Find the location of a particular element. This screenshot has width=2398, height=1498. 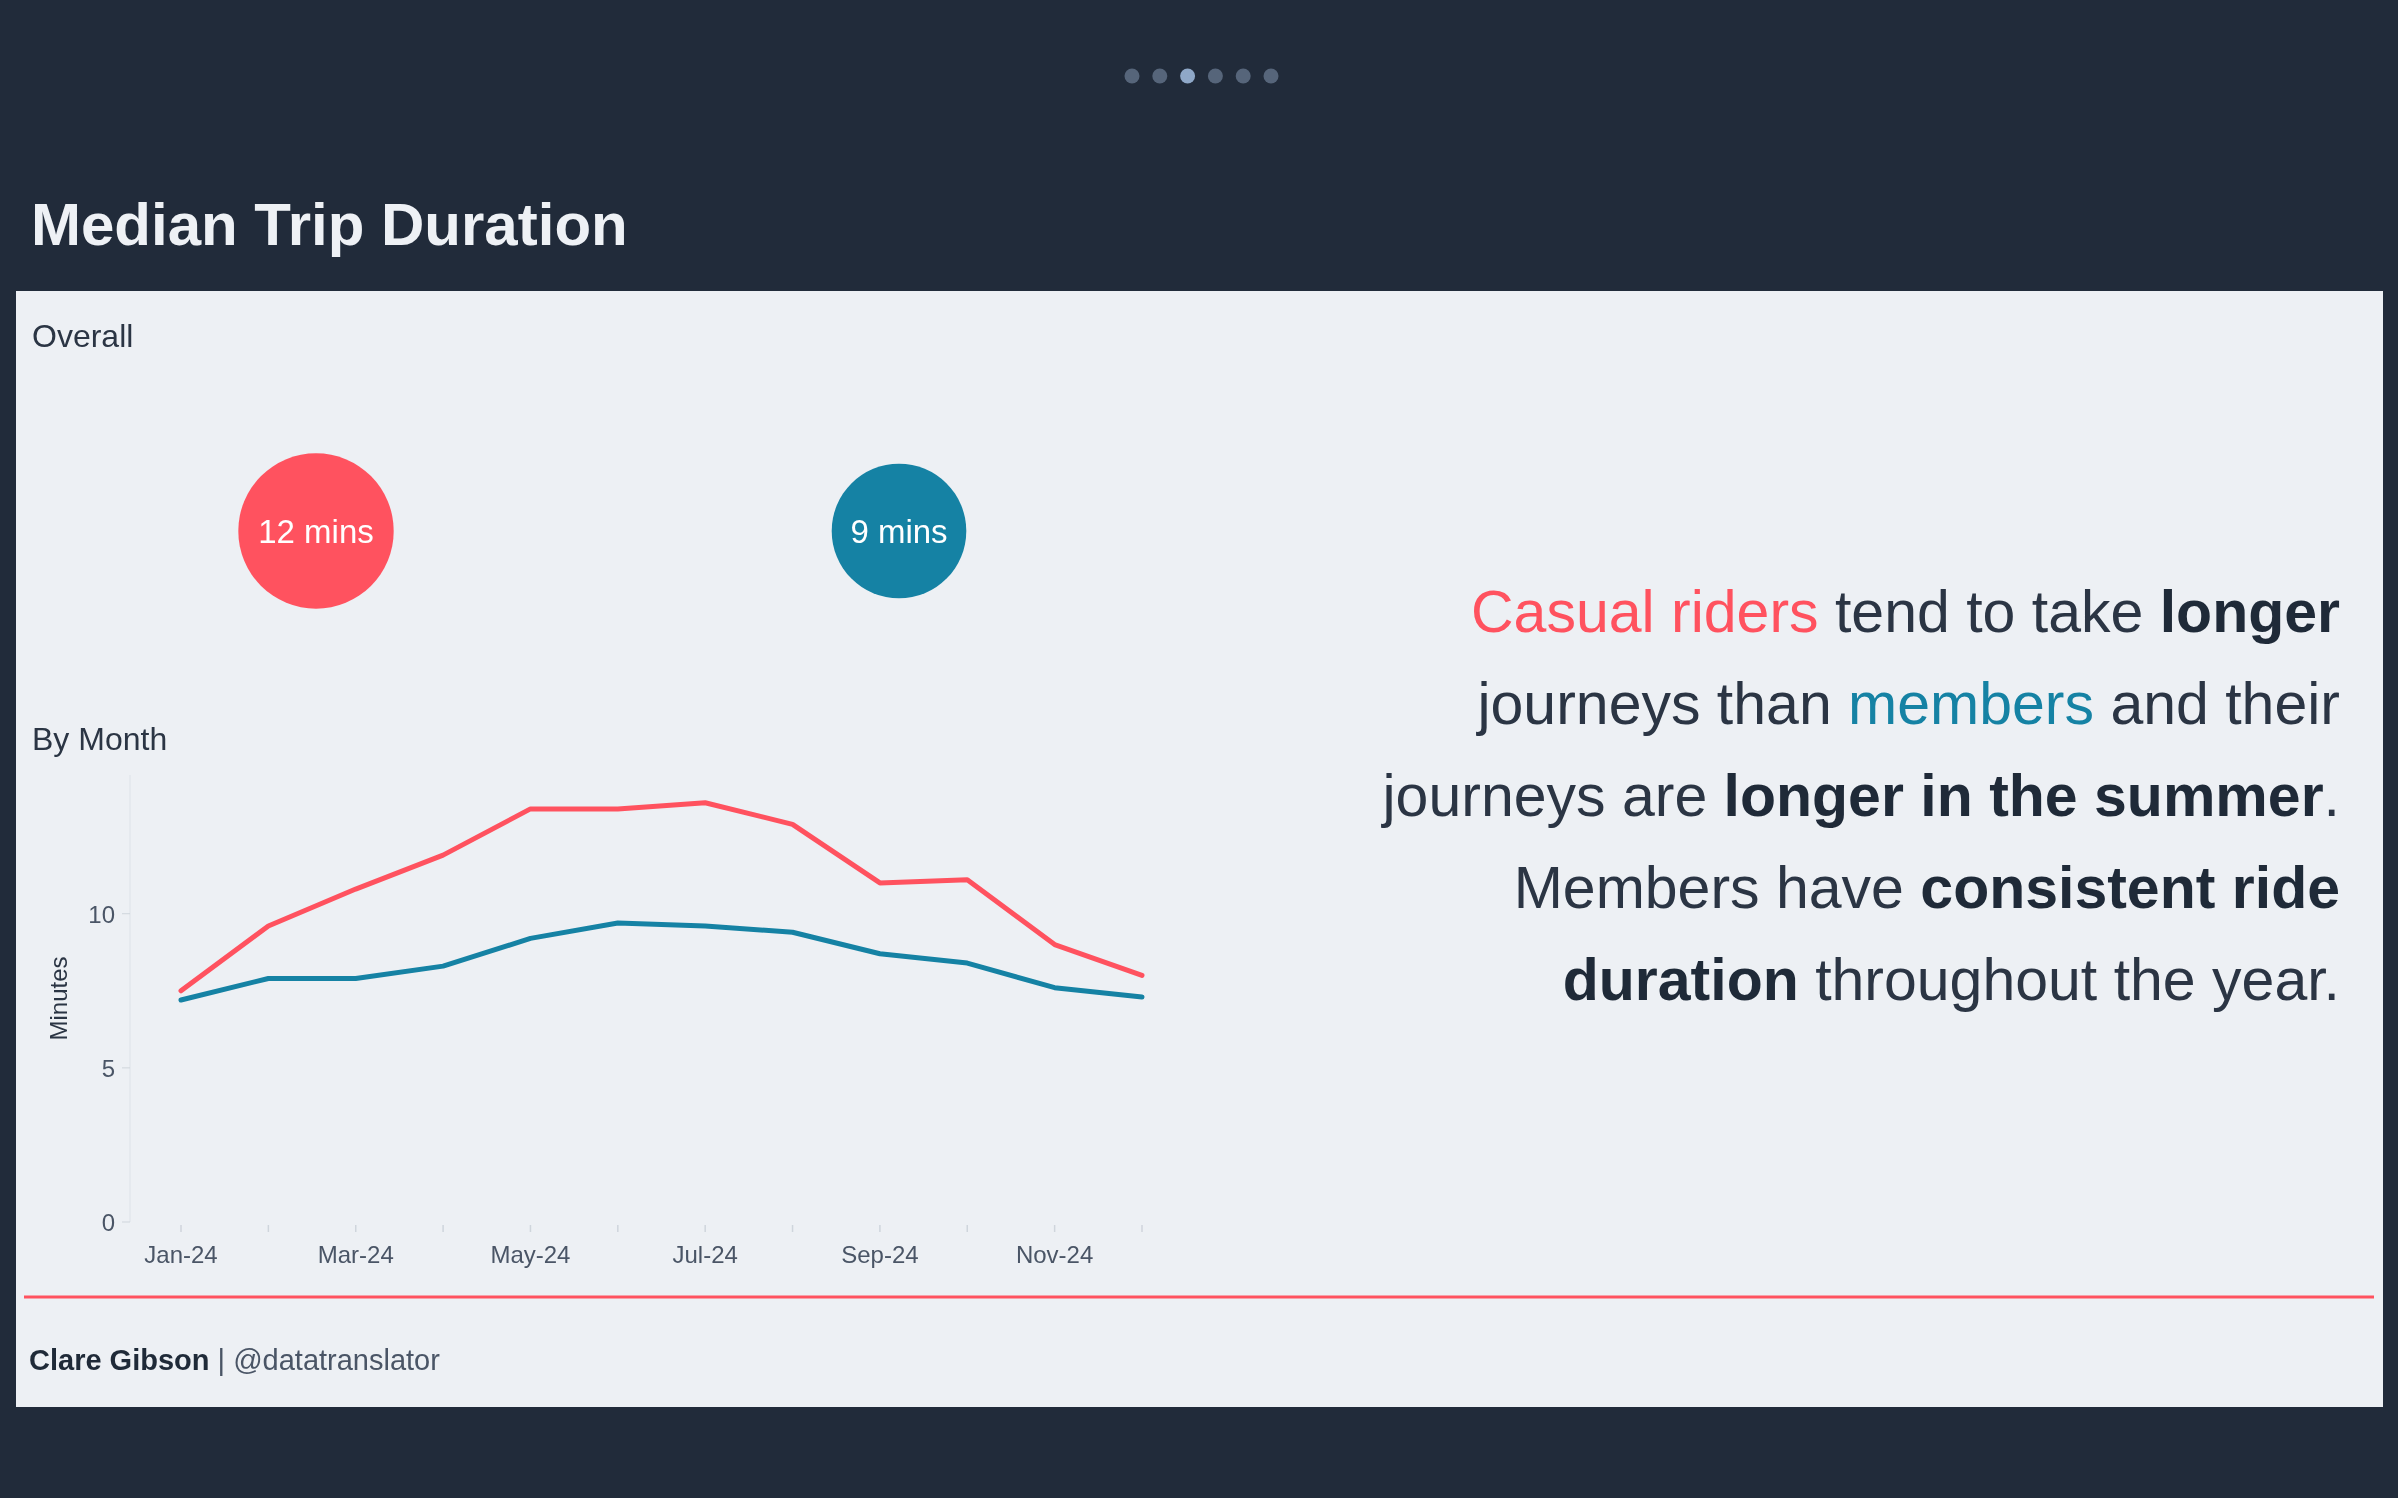

text: Overall is located at coordinates (83, 336).